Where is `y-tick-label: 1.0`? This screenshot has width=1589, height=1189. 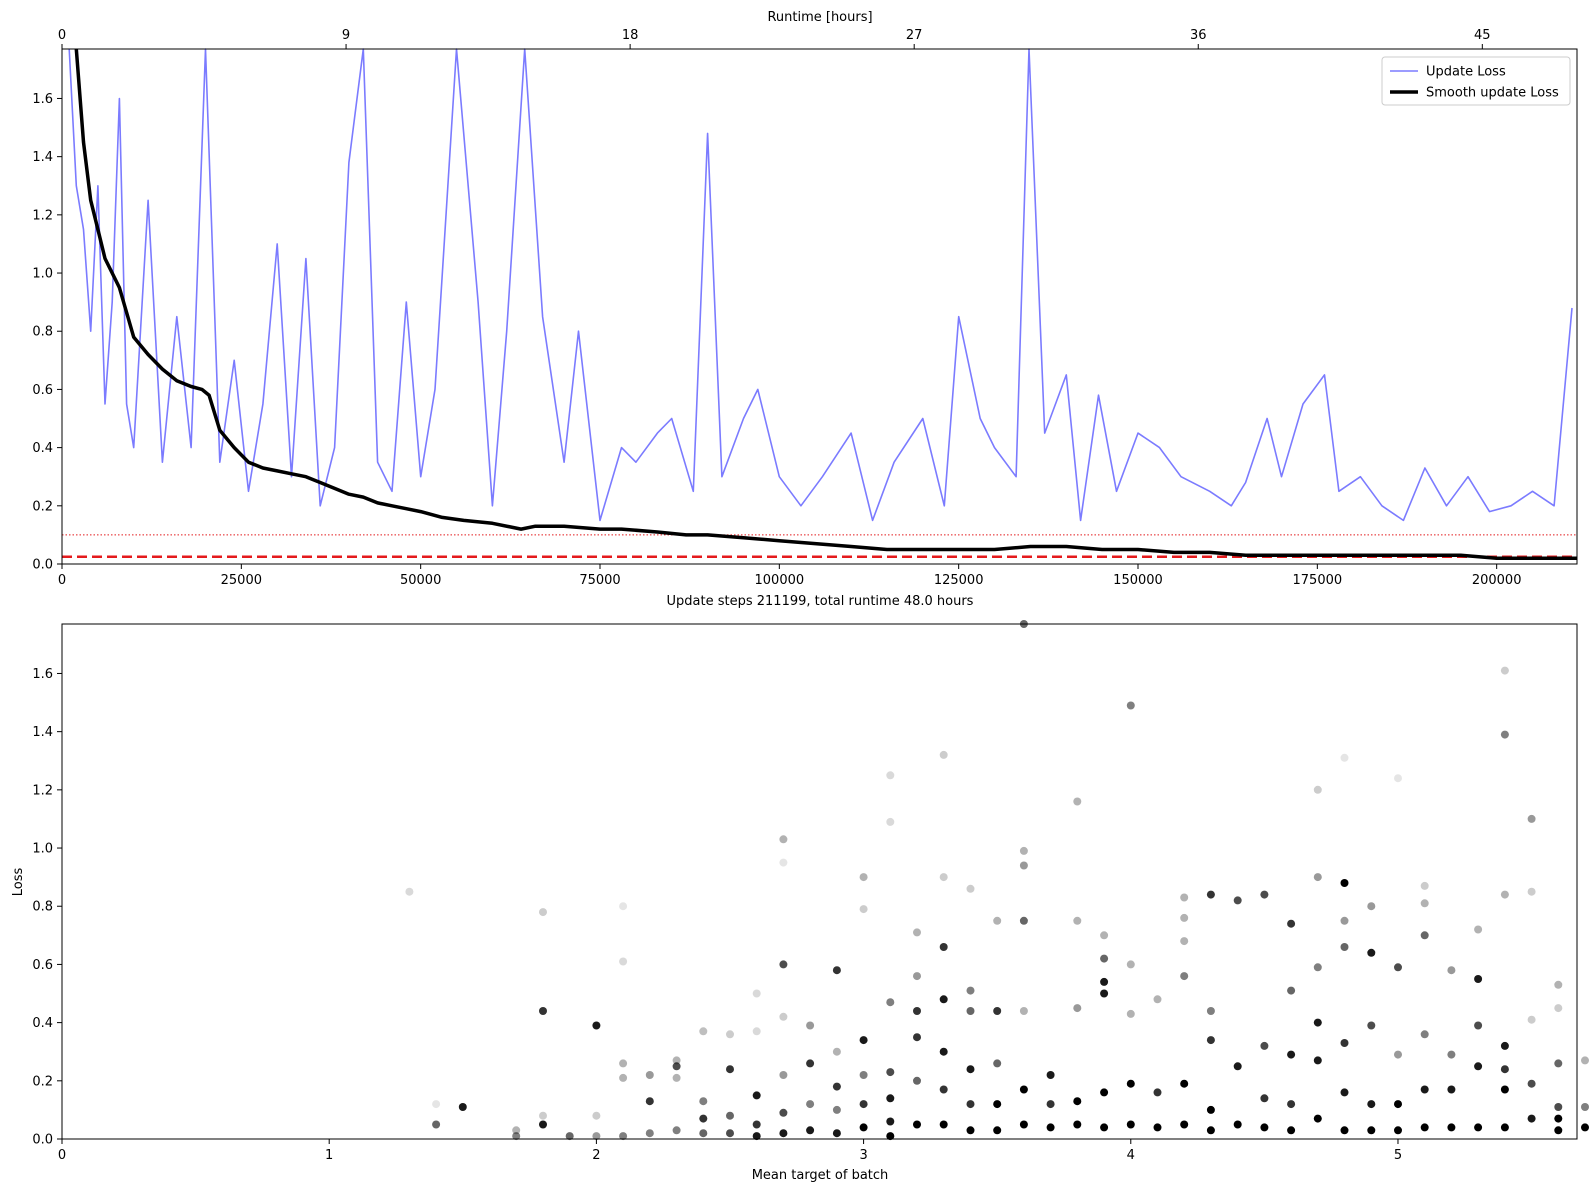 y-tick-label: 1.0 is located at coordinates (42, 849).